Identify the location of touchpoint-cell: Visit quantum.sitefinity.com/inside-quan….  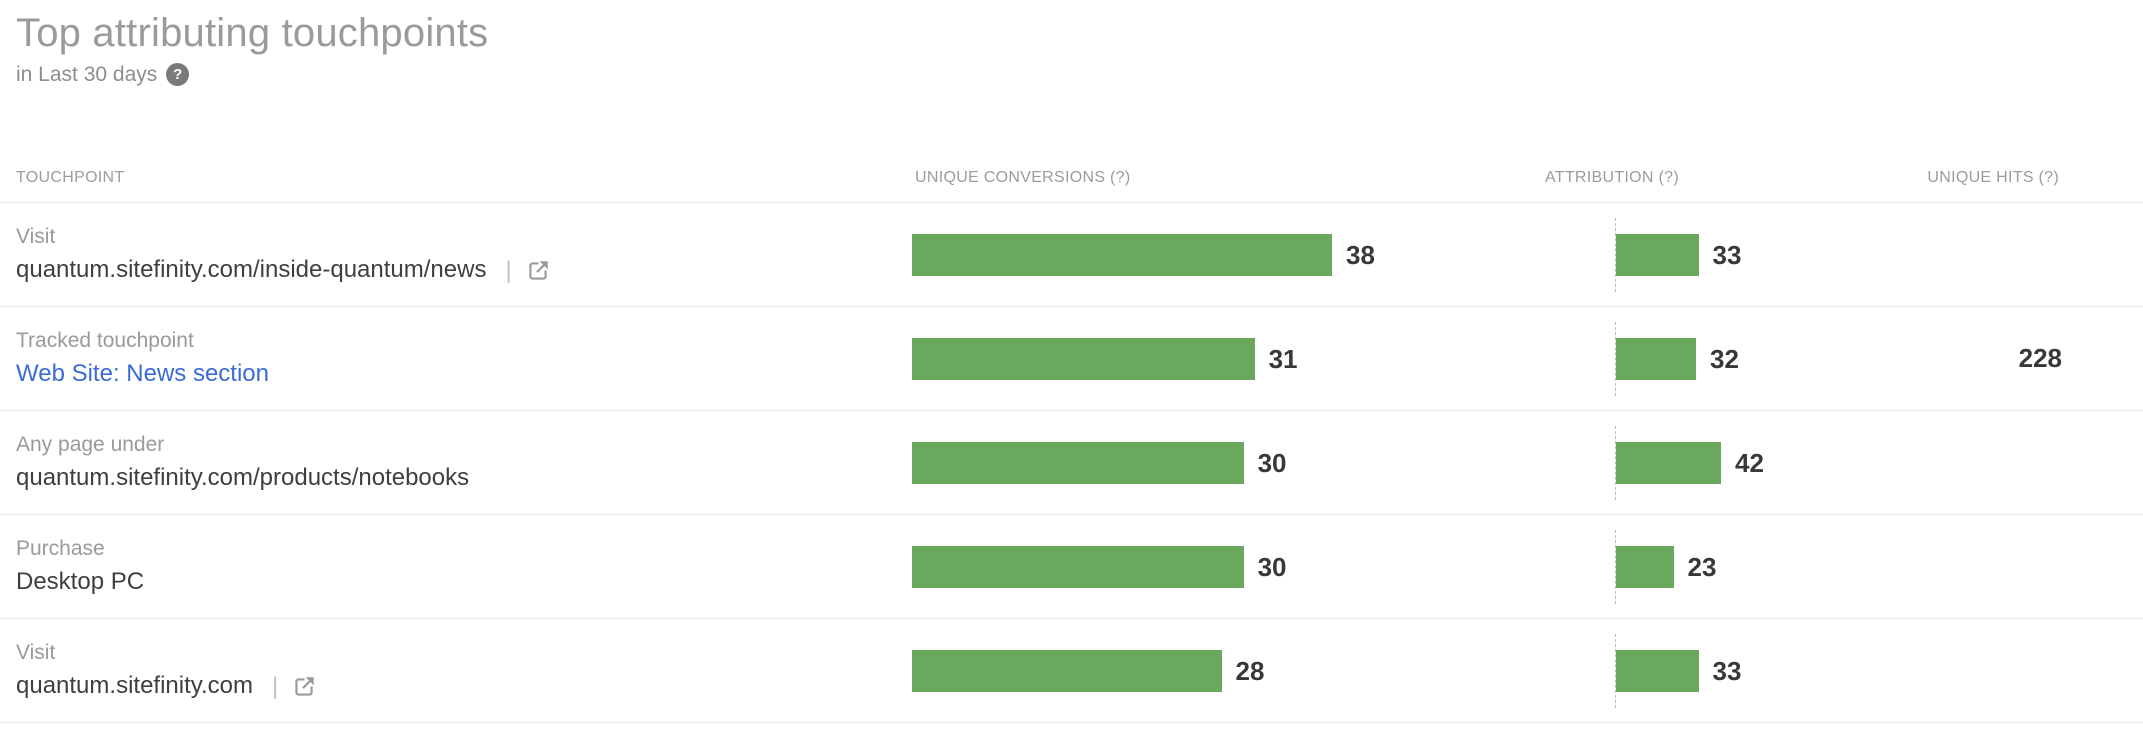
(441, 254).